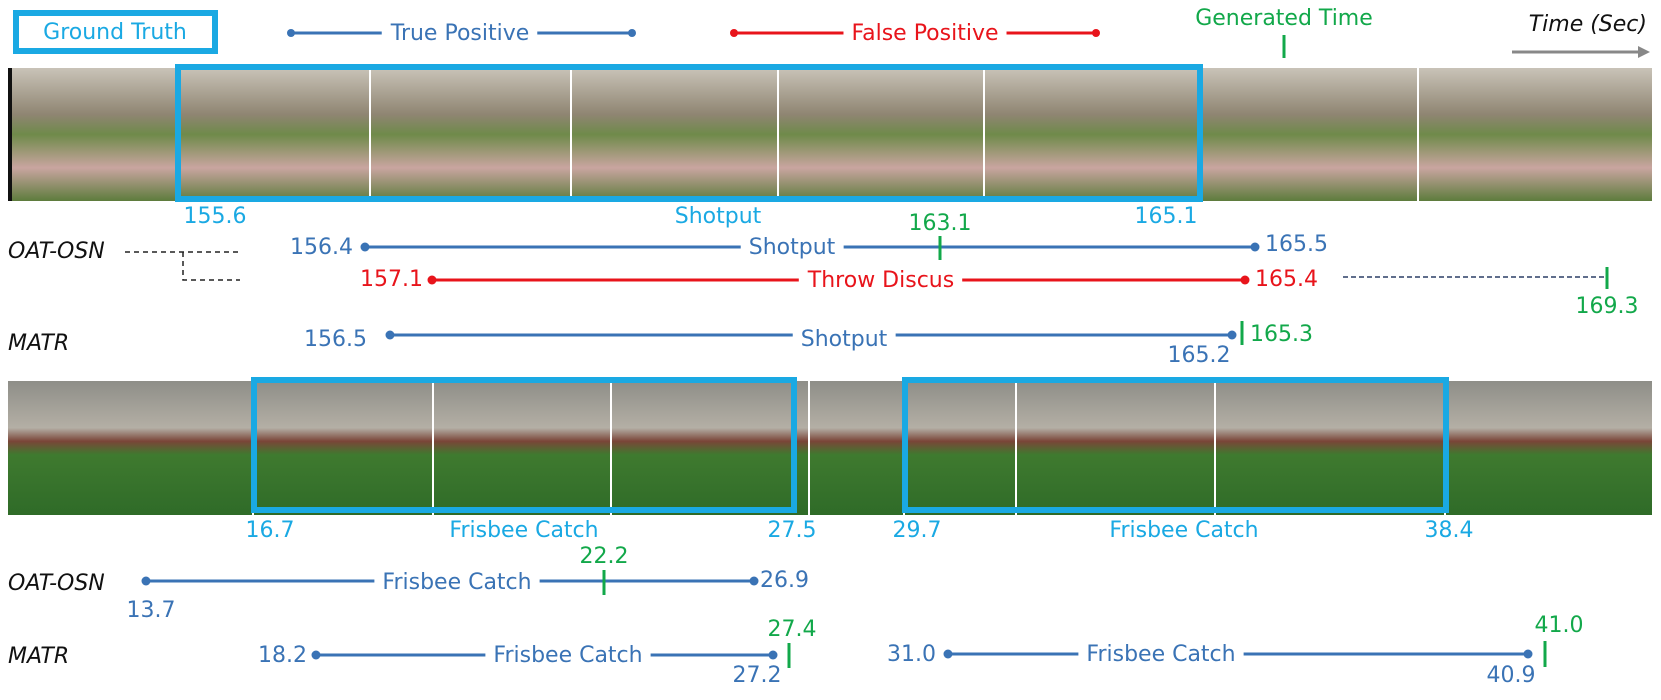 Image resolution: width=1661 pixels, height=700 pixels. What do you see at coordinates (1449, 530) in the screenshot?
I see `gt-end: 38.4` at bounding box center [1449, 530].